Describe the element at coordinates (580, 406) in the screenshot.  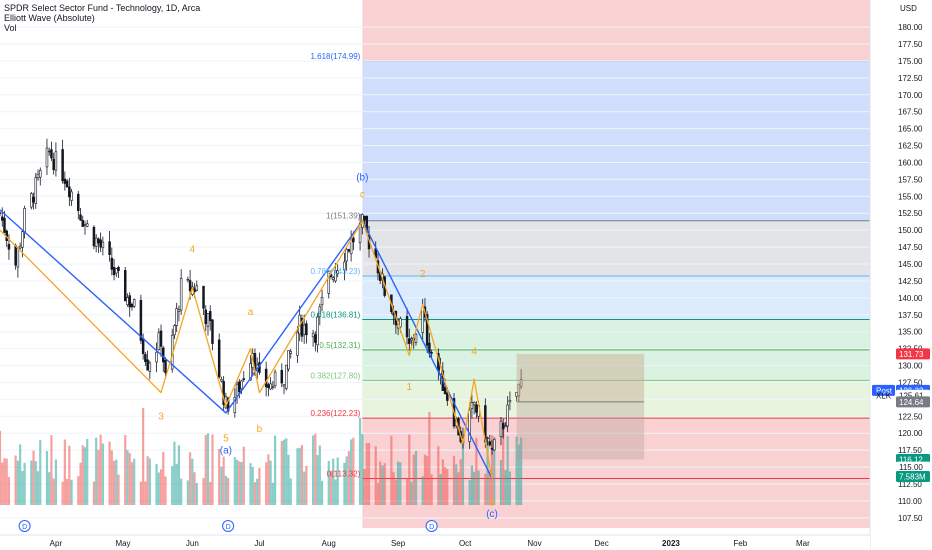
I see `long-position-tool` at that location.